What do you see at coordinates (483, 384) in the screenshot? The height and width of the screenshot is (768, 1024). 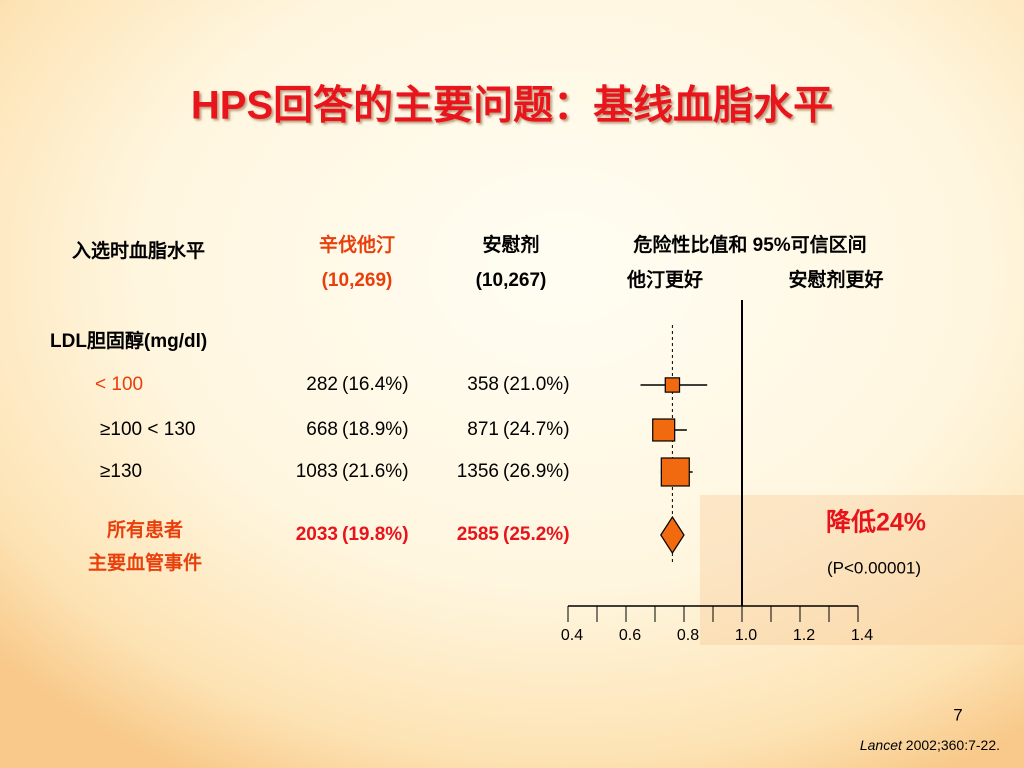 I see `placebo-events: 358` at bounding box center [483, 384].